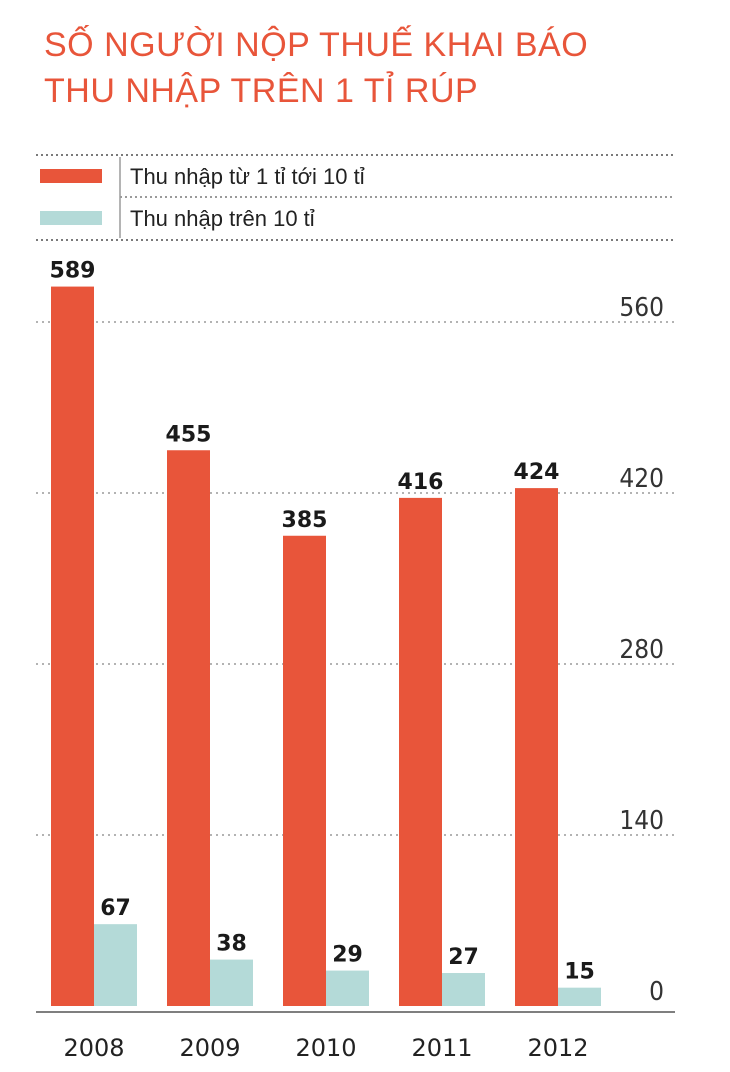  Describe the element at coordinates (421, 482) in the screenshot. I see `value-label-2011-series-1: 416` at that location.